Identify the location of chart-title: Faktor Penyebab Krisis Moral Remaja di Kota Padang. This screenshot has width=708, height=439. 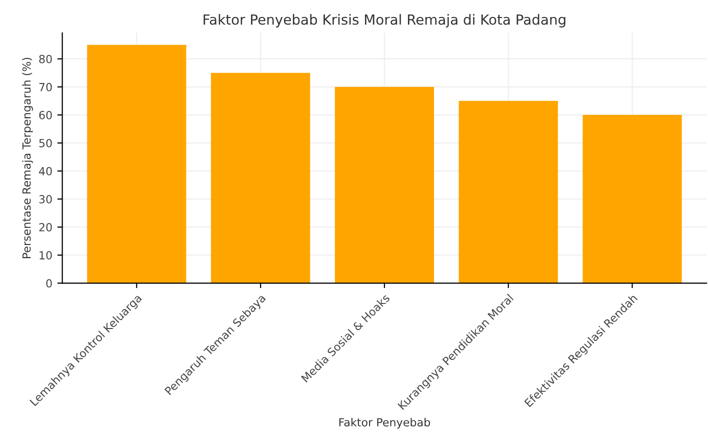
(385, 21).